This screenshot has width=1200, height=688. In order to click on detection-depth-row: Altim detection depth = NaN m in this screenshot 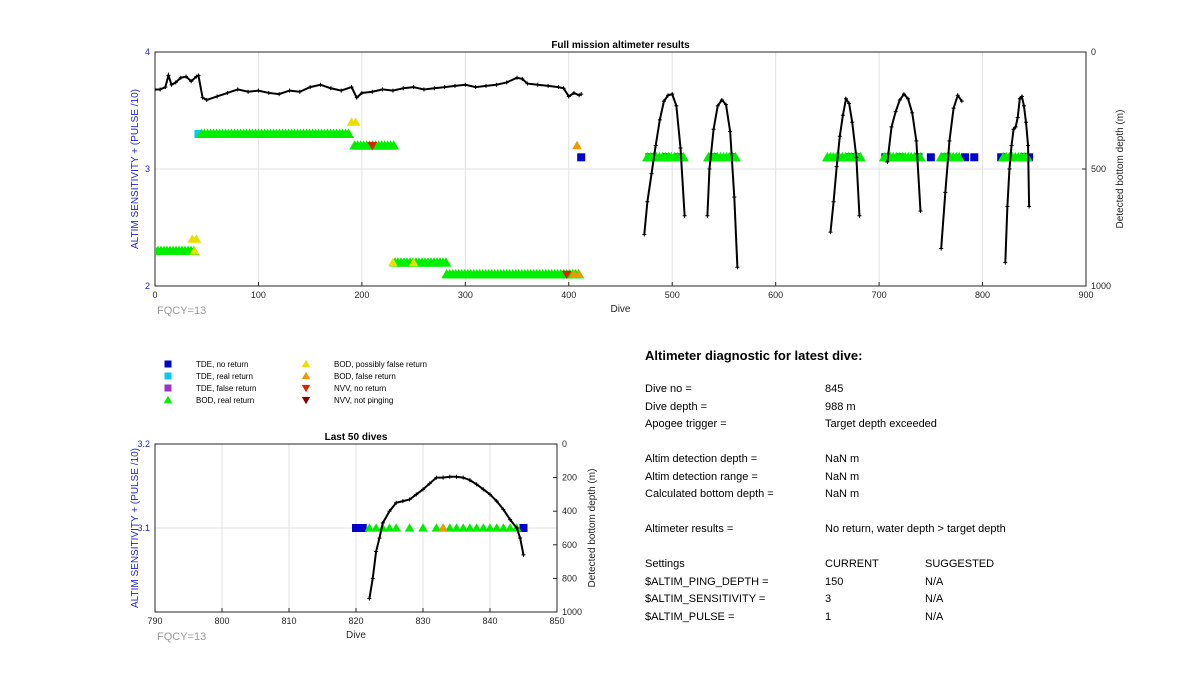, I will do `click(905, 462)`.